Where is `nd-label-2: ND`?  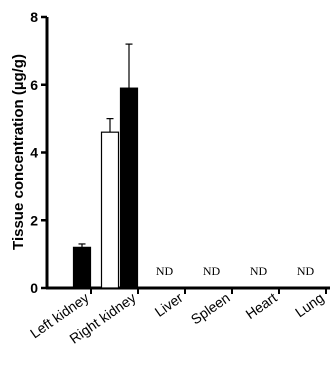
nd-label-2: ND is located at coordinates (259, 271).